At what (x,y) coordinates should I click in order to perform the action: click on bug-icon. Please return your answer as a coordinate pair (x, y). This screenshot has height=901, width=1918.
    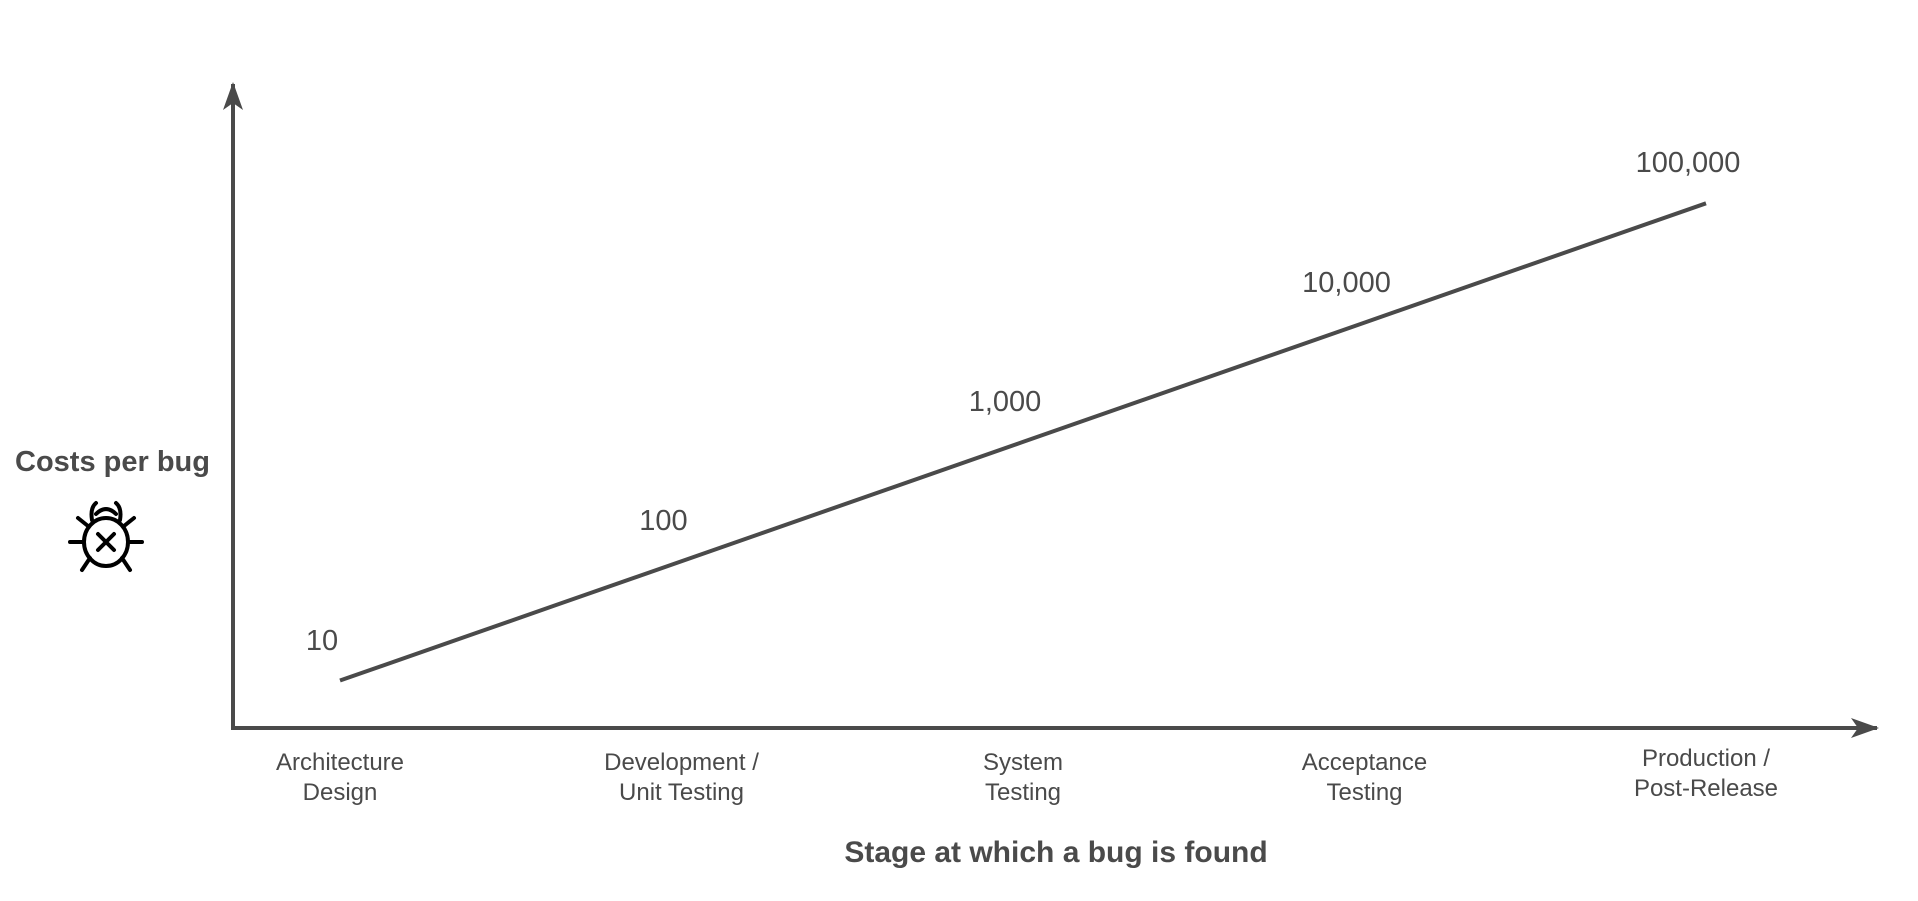
    Looking at the image, I should click on (106, 536).